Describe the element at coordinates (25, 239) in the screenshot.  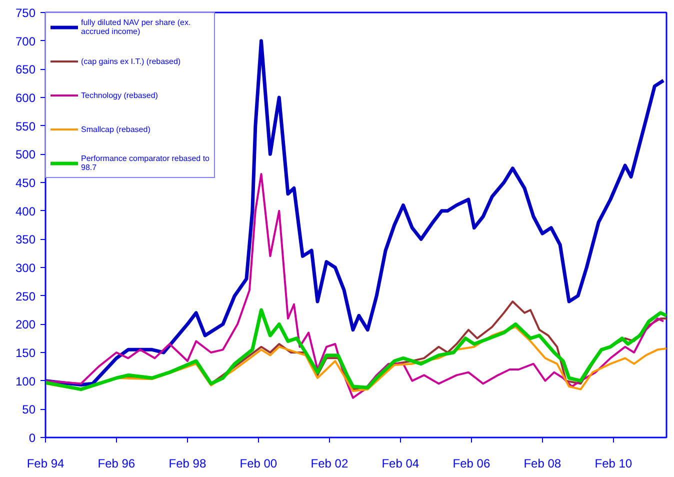
I see `y-tick-label: 350` at that location.